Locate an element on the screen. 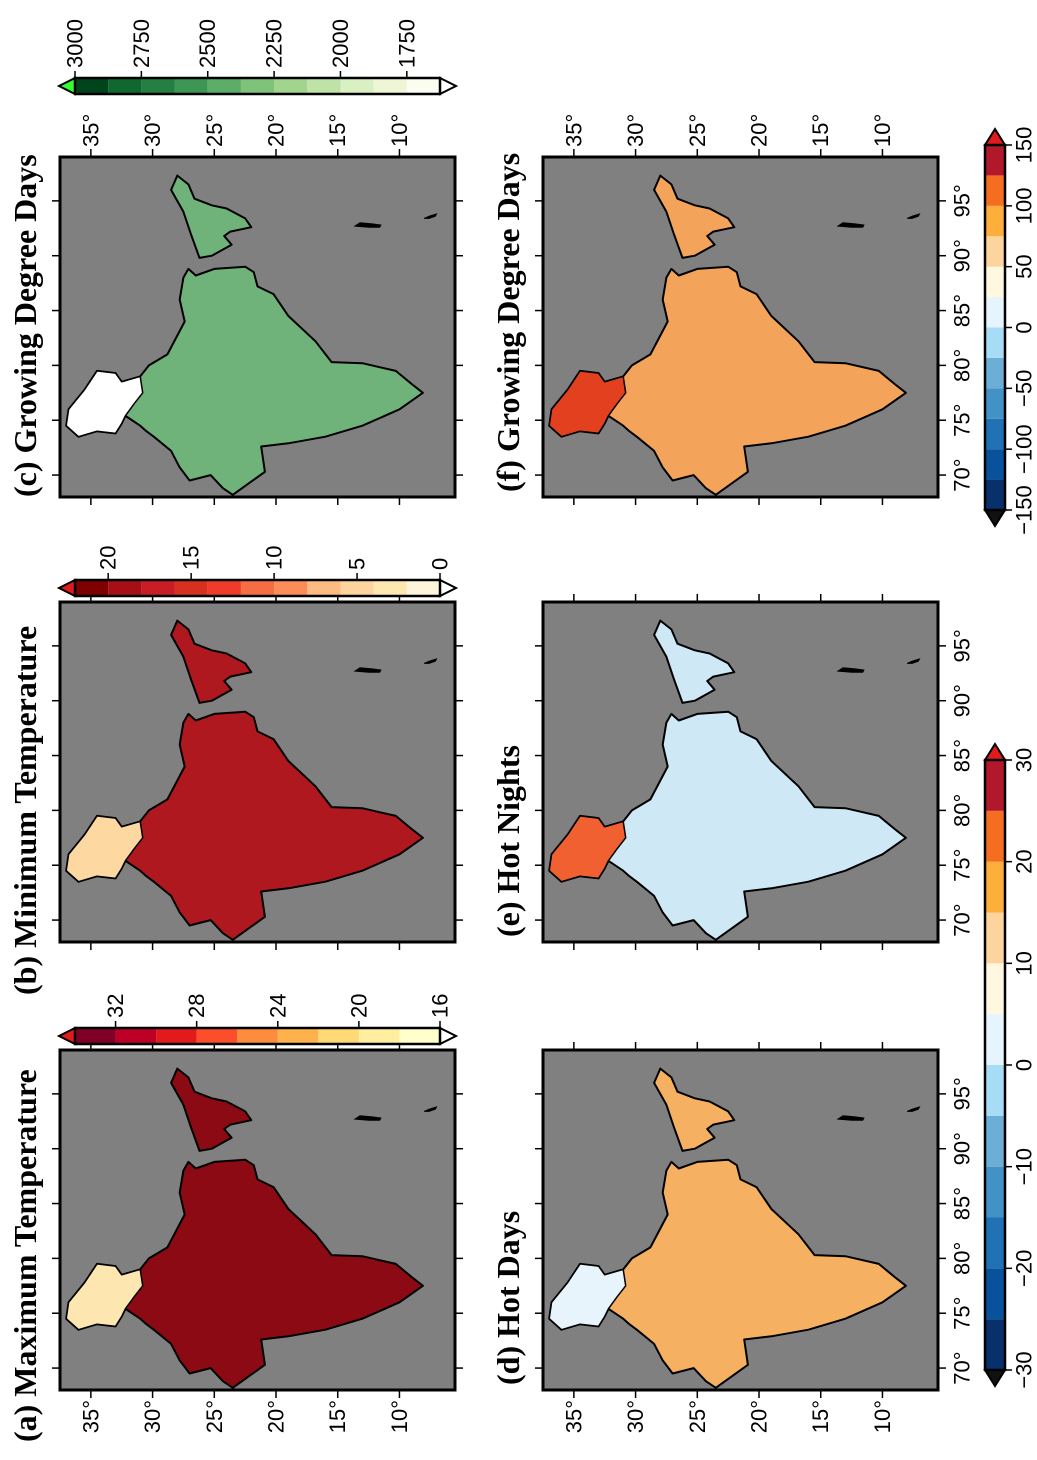 The width and height of the screenshot is (1037, 1460). colorbar-label: 28 is located at coordinates (196, 1006).